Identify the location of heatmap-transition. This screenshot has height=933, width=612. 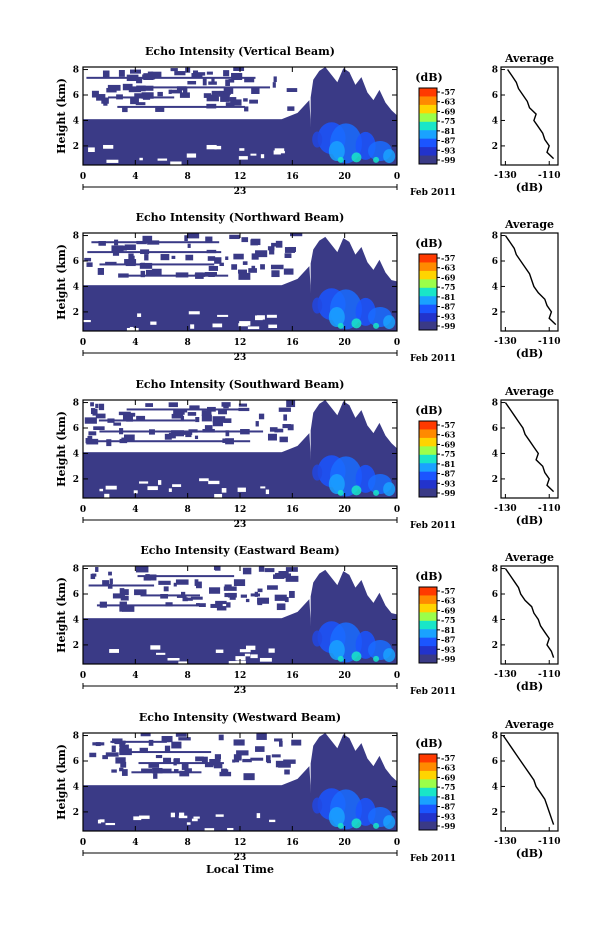
(297, 631).